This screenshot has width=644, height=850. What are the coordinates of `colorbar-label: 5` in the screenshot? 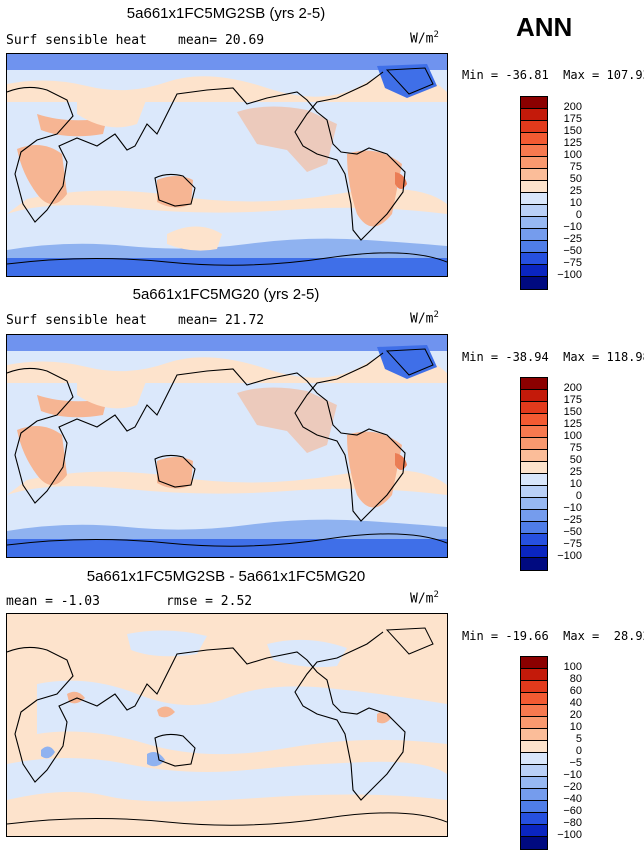 It's located at (578, 739).